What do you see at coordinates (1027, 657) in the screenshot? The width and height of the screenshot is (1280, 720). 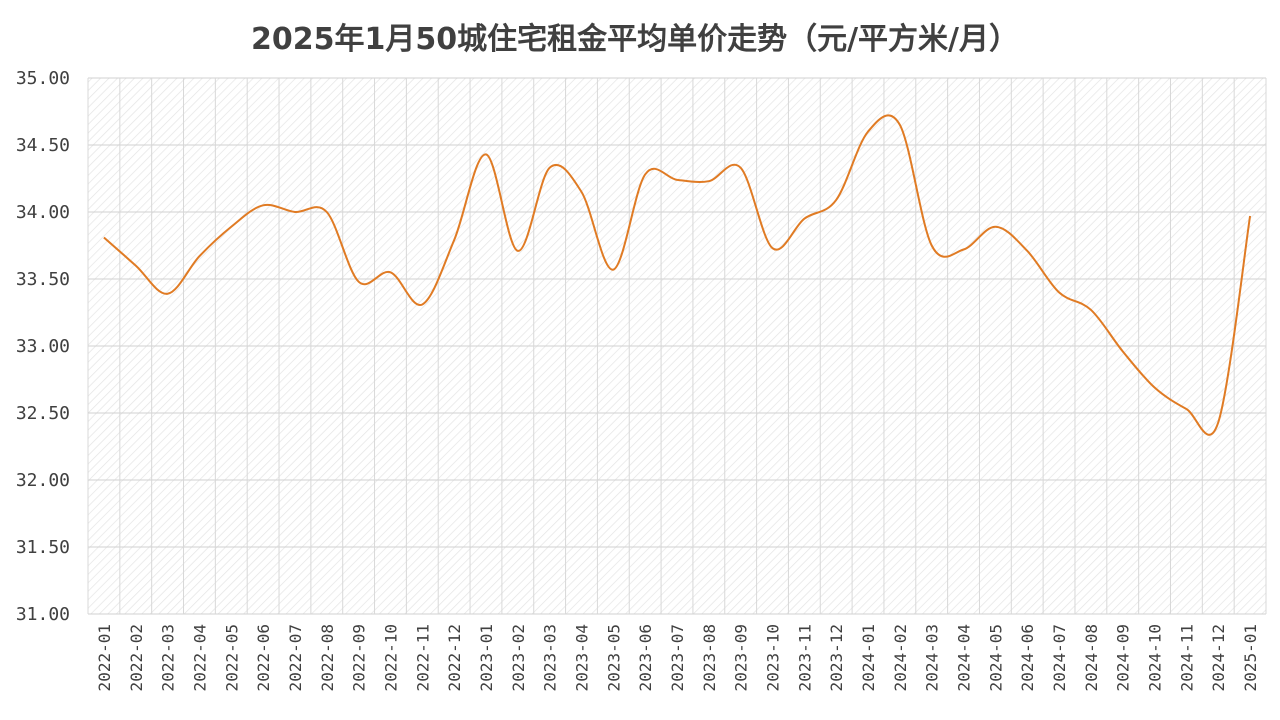 I see `x-tick-label: 2024-06` at bounding box center [1027, 657].